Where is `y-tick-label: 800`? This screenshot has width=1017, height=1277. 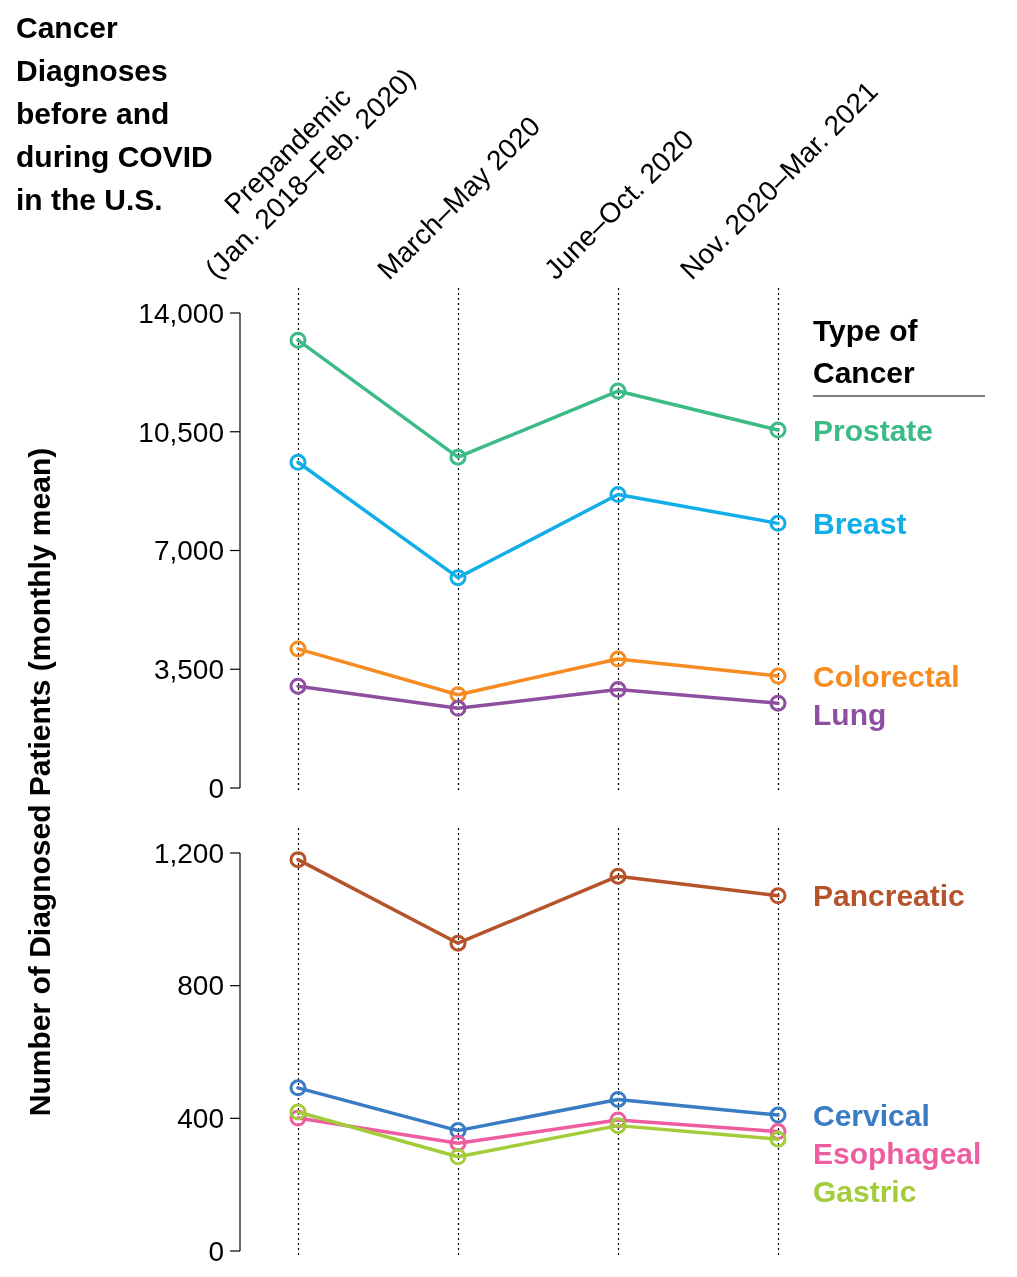
y-tick-label: 800 is located at coordinates (200, 986).